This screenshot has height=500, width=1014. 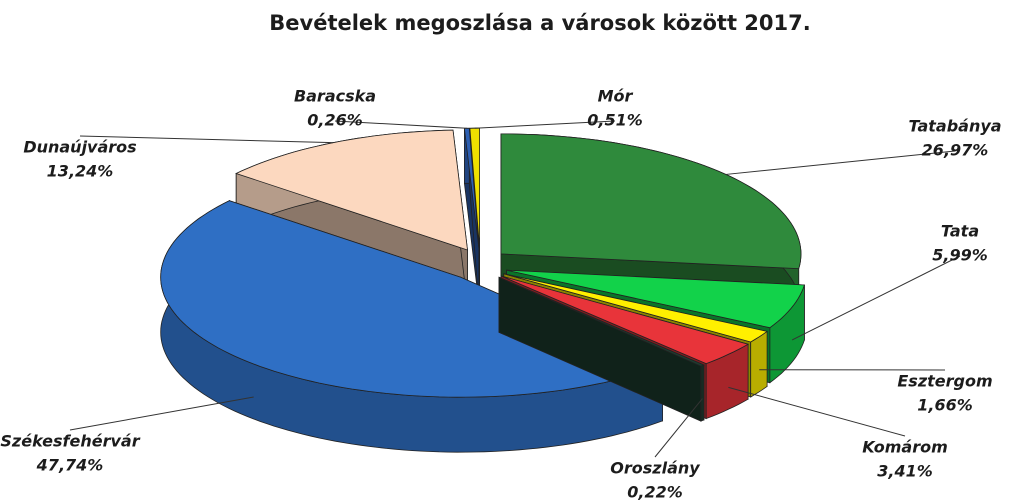 I want to click on value-label: 26,97%, so click(x=955, y=150).